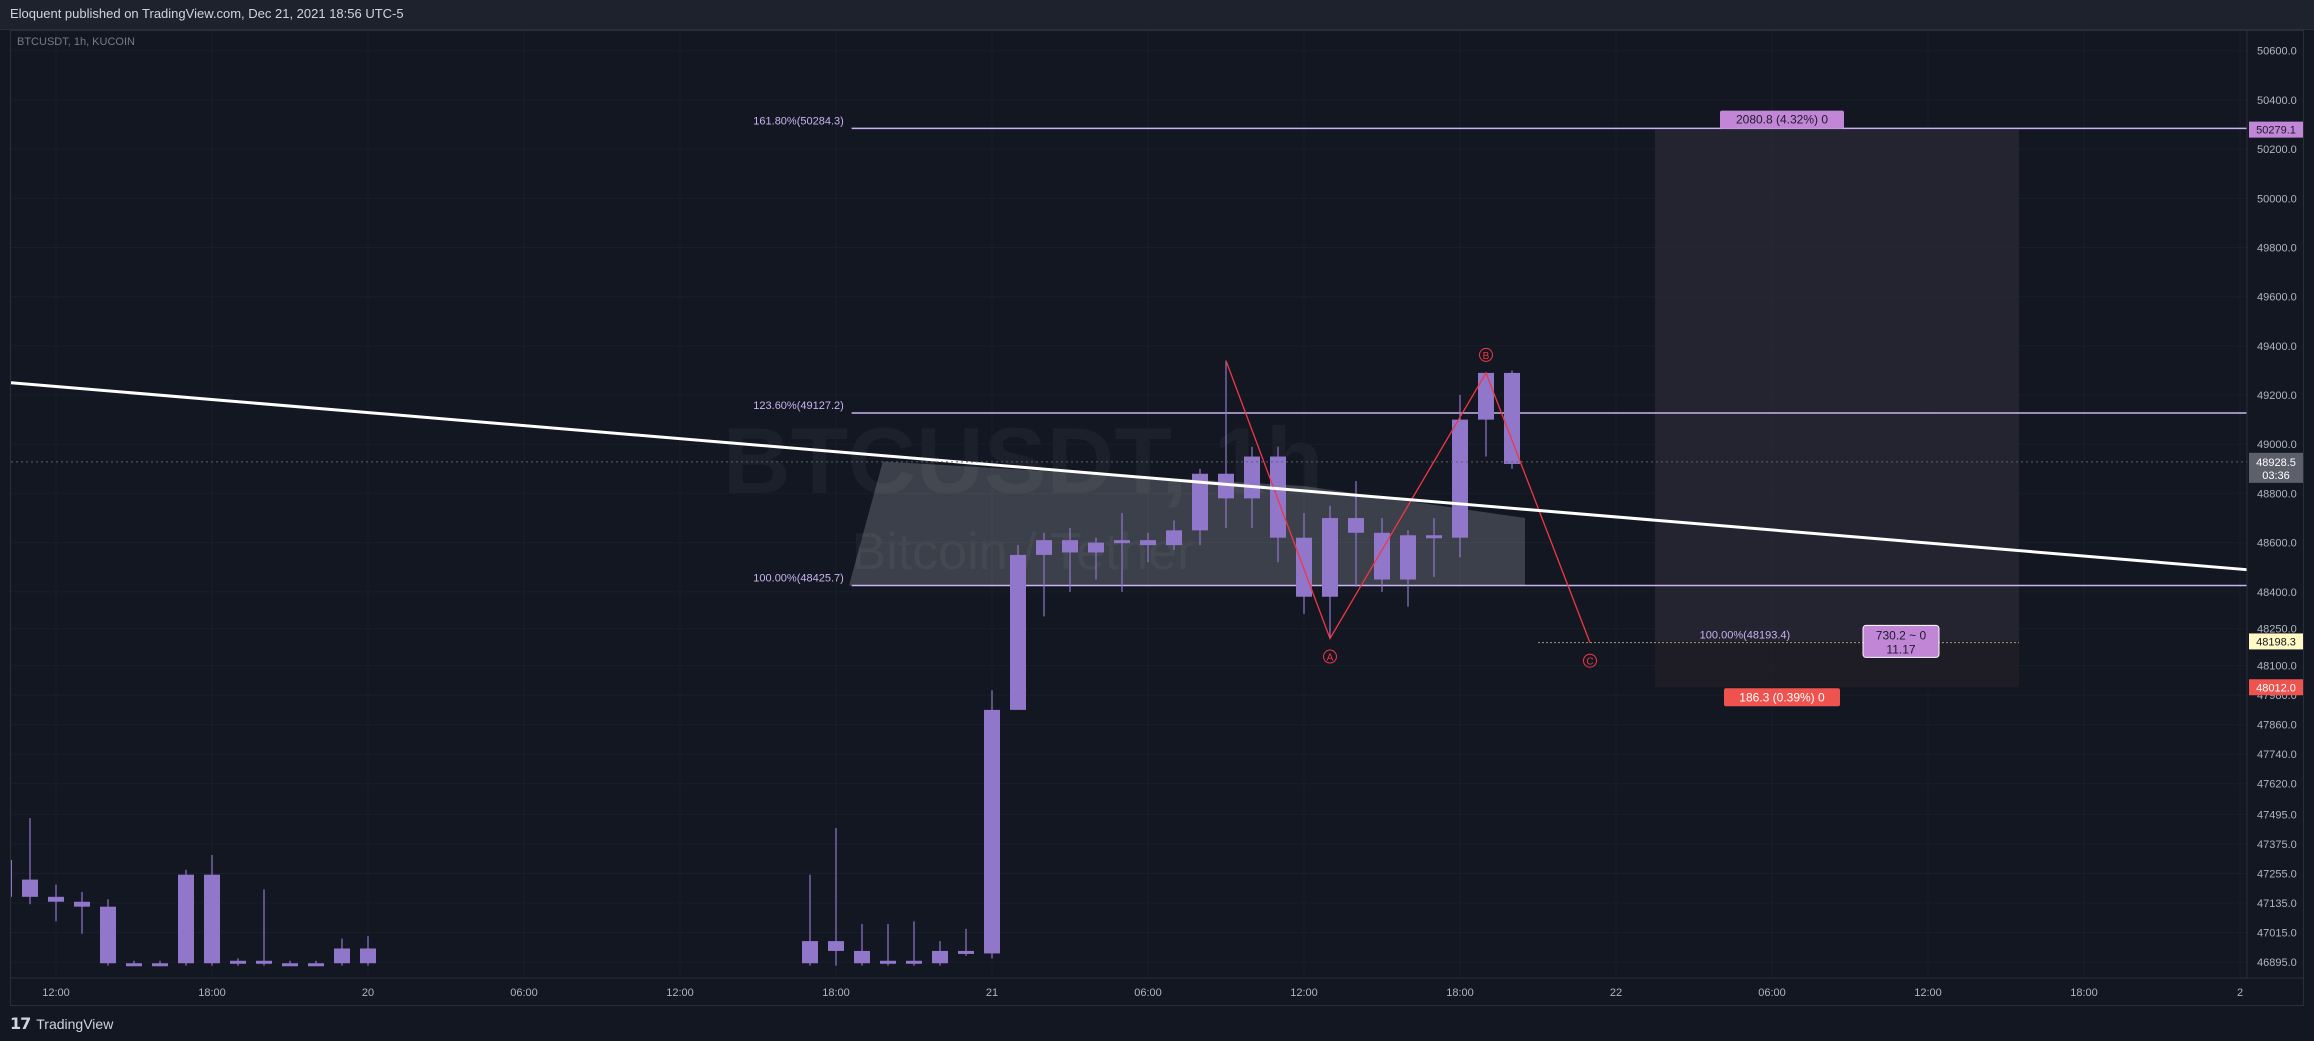  I want to click on wave-point-label: A, so click(1330, 658).